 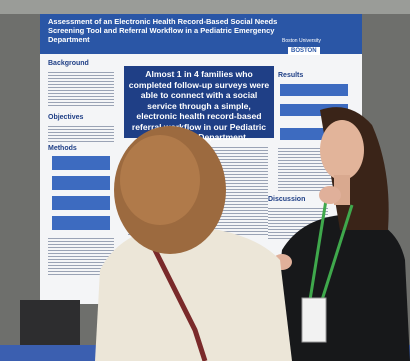 What do you see at coordinates (68, 63) in the screenshot?
I see `section-heading: Background` at bounding box center [68, 63].